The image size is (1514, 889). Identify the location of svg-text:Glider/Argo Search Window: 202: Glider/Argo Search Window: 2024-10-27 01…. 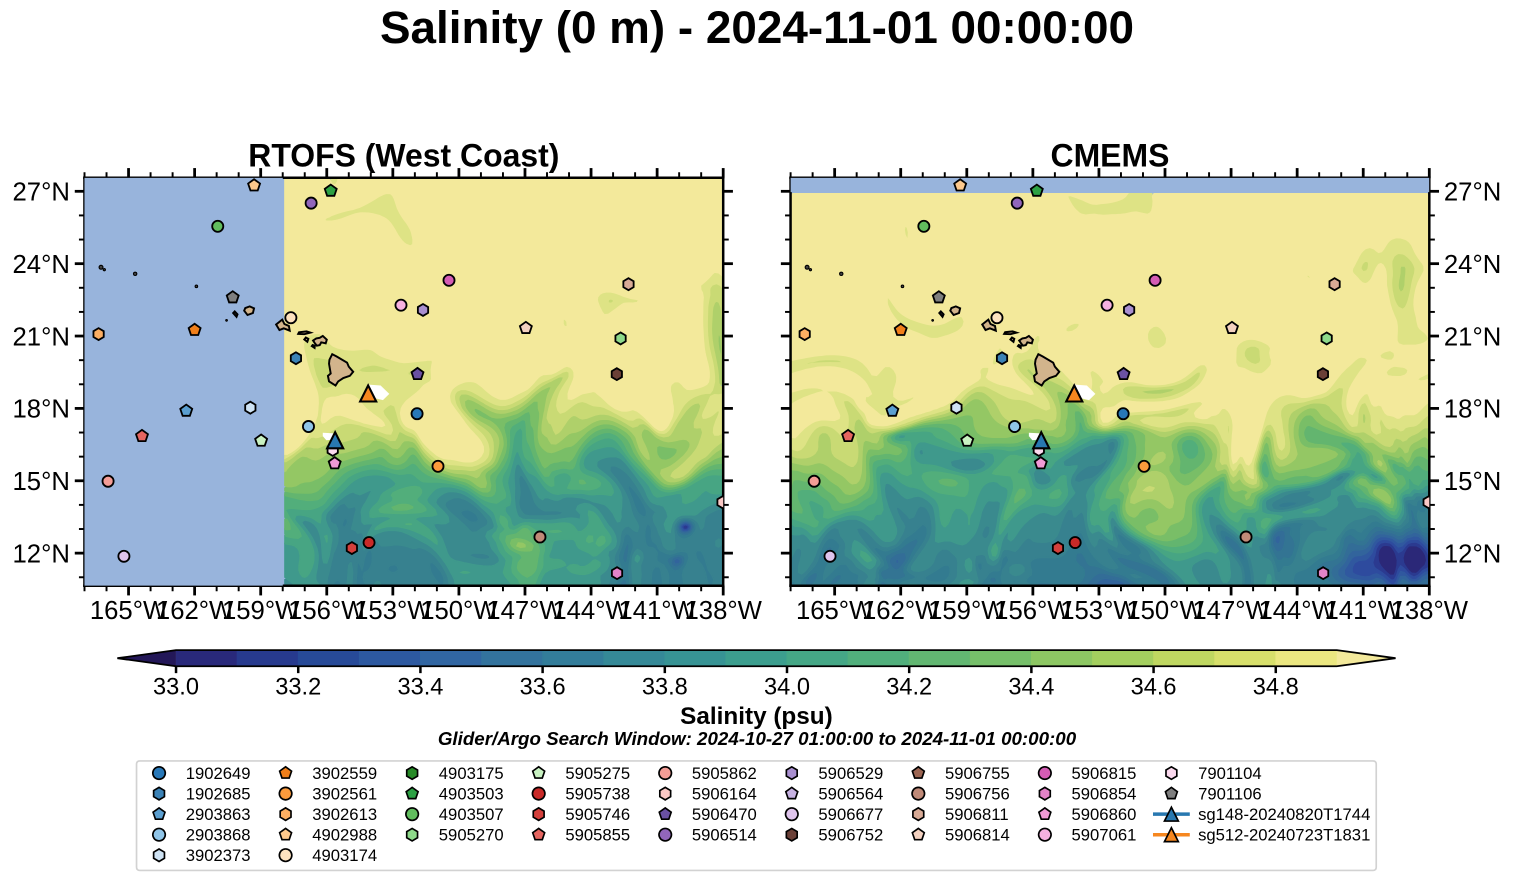
(757, 738).